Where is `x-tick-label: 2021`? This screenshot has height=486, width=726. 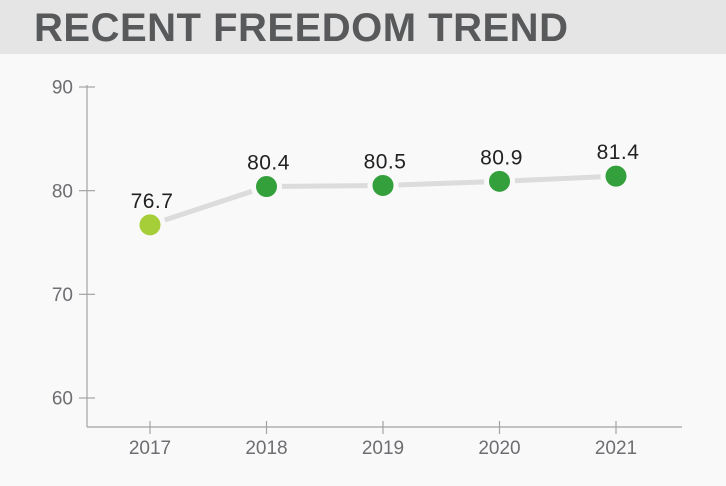
x-tick-label: 2021 is located at coordinates (616, 448).